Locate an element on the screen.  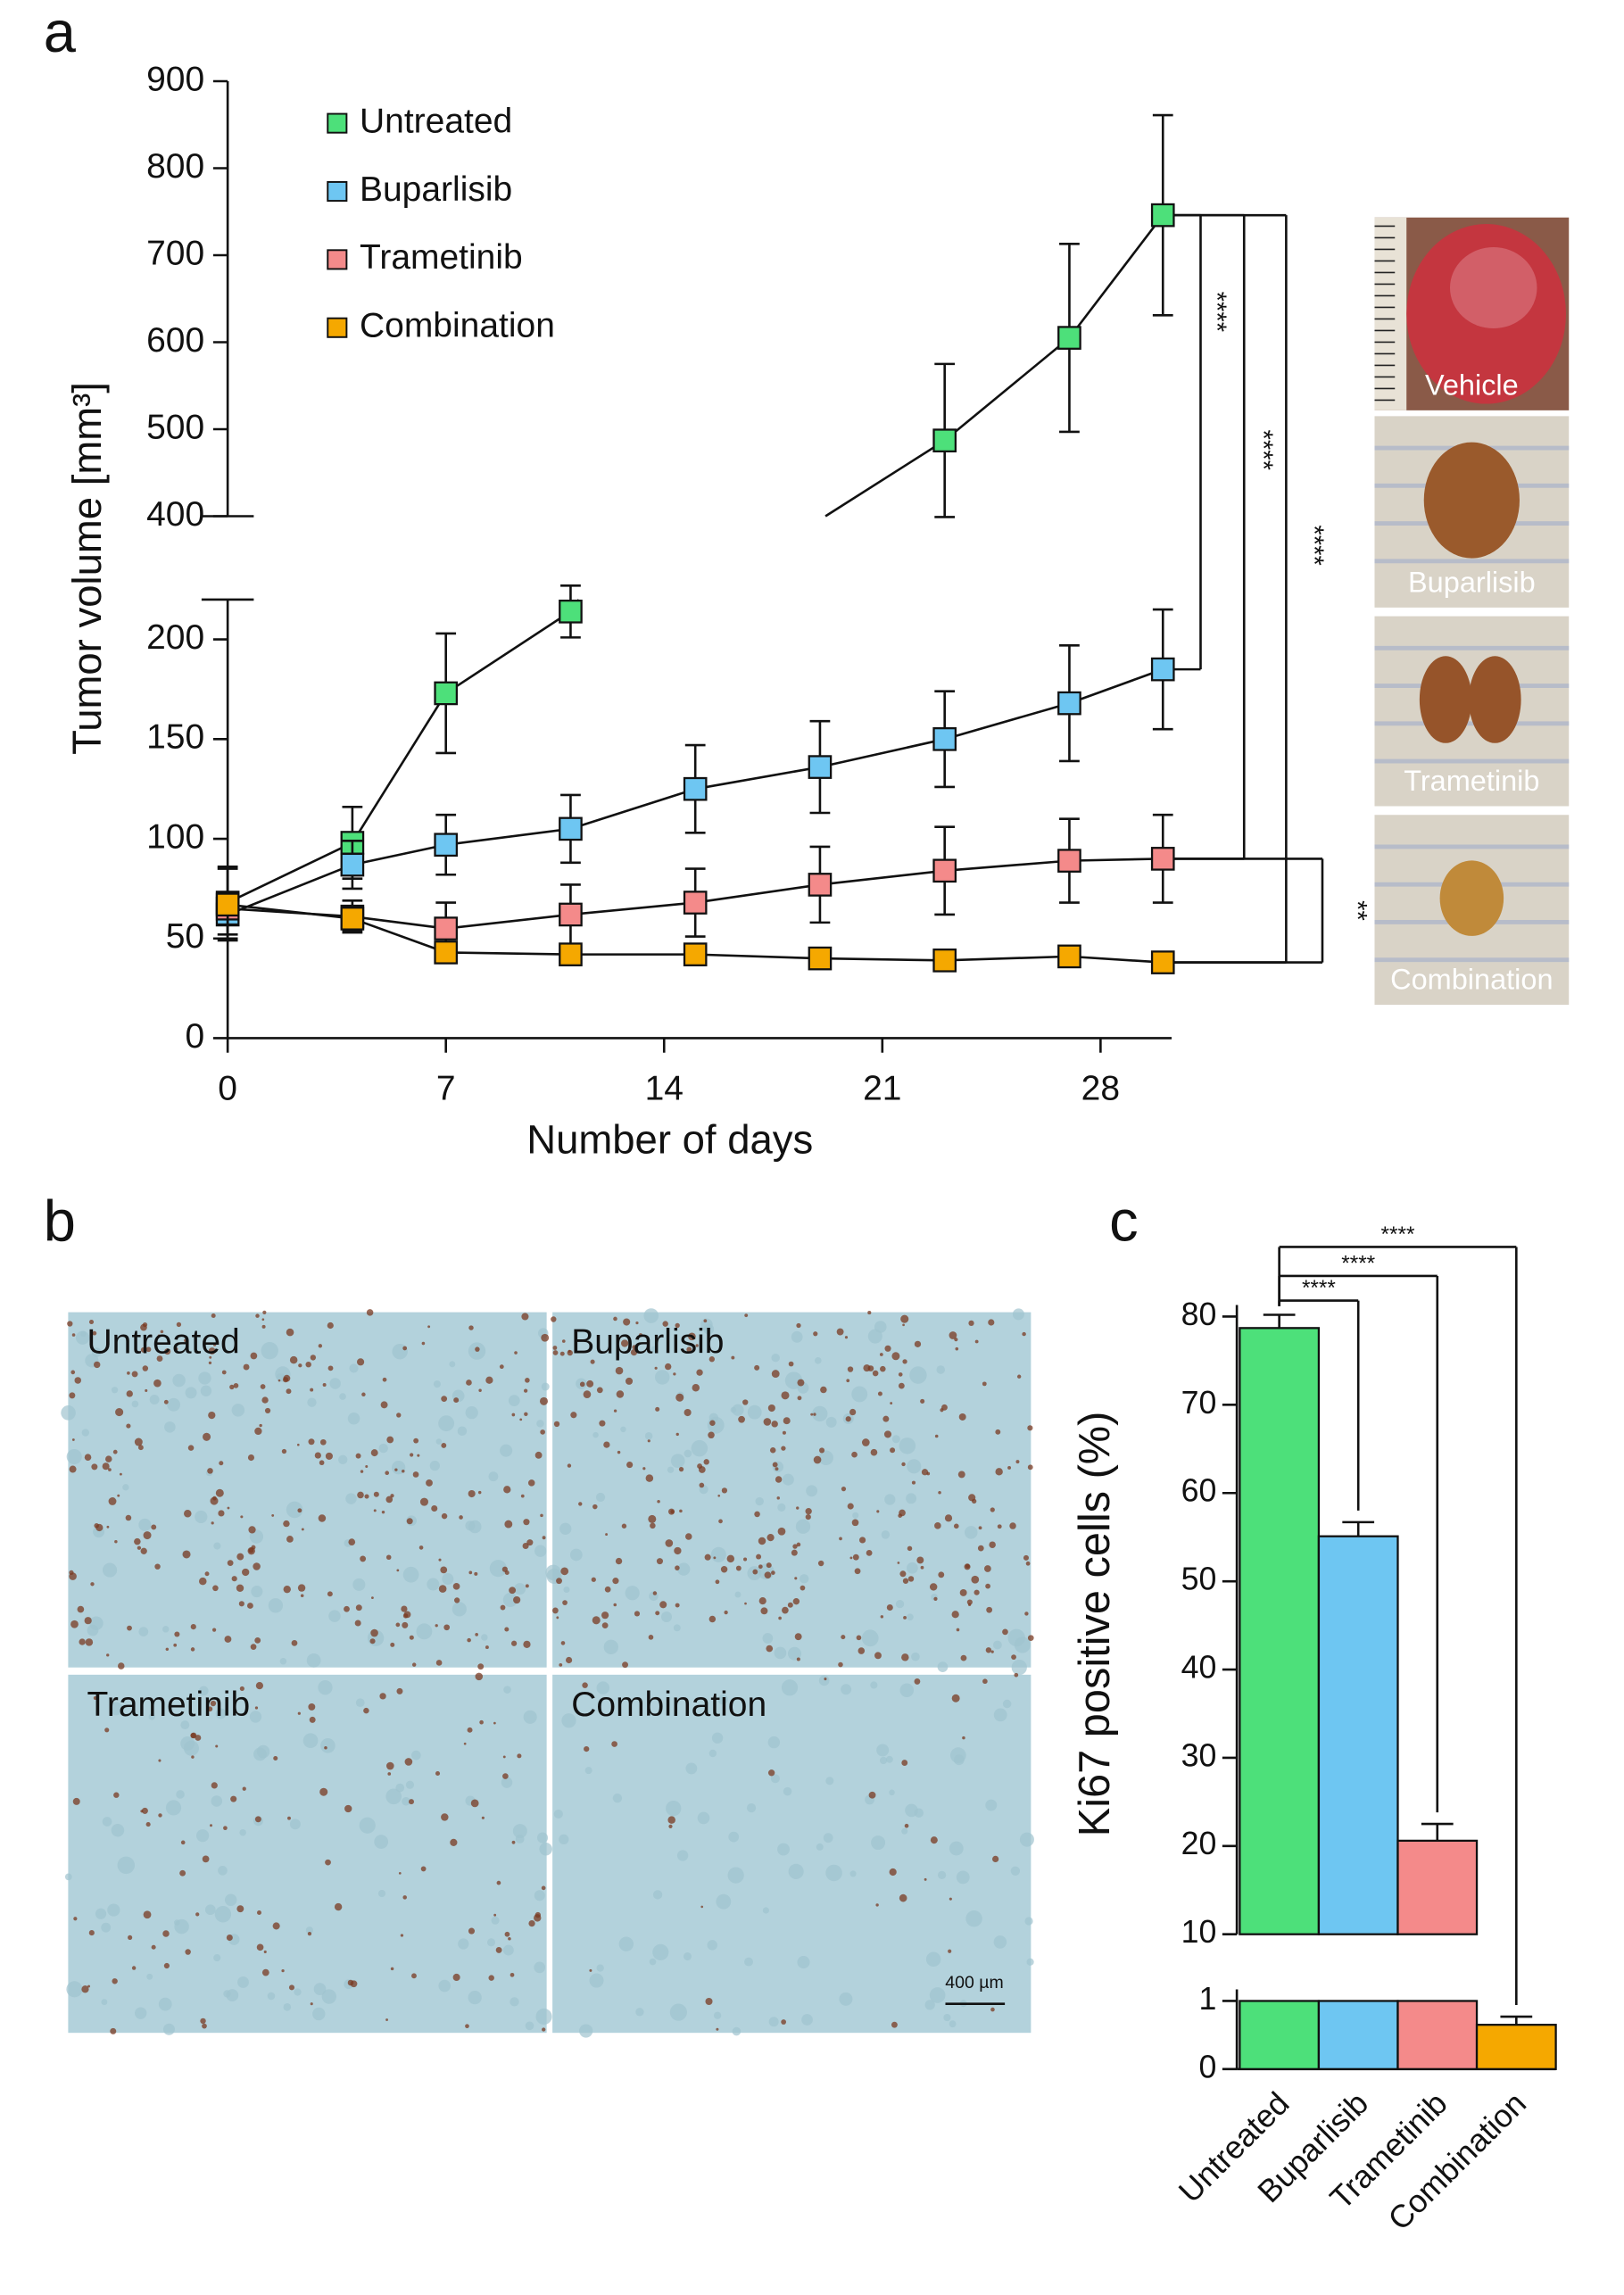
bar is located at coordinates (1516, 2047).